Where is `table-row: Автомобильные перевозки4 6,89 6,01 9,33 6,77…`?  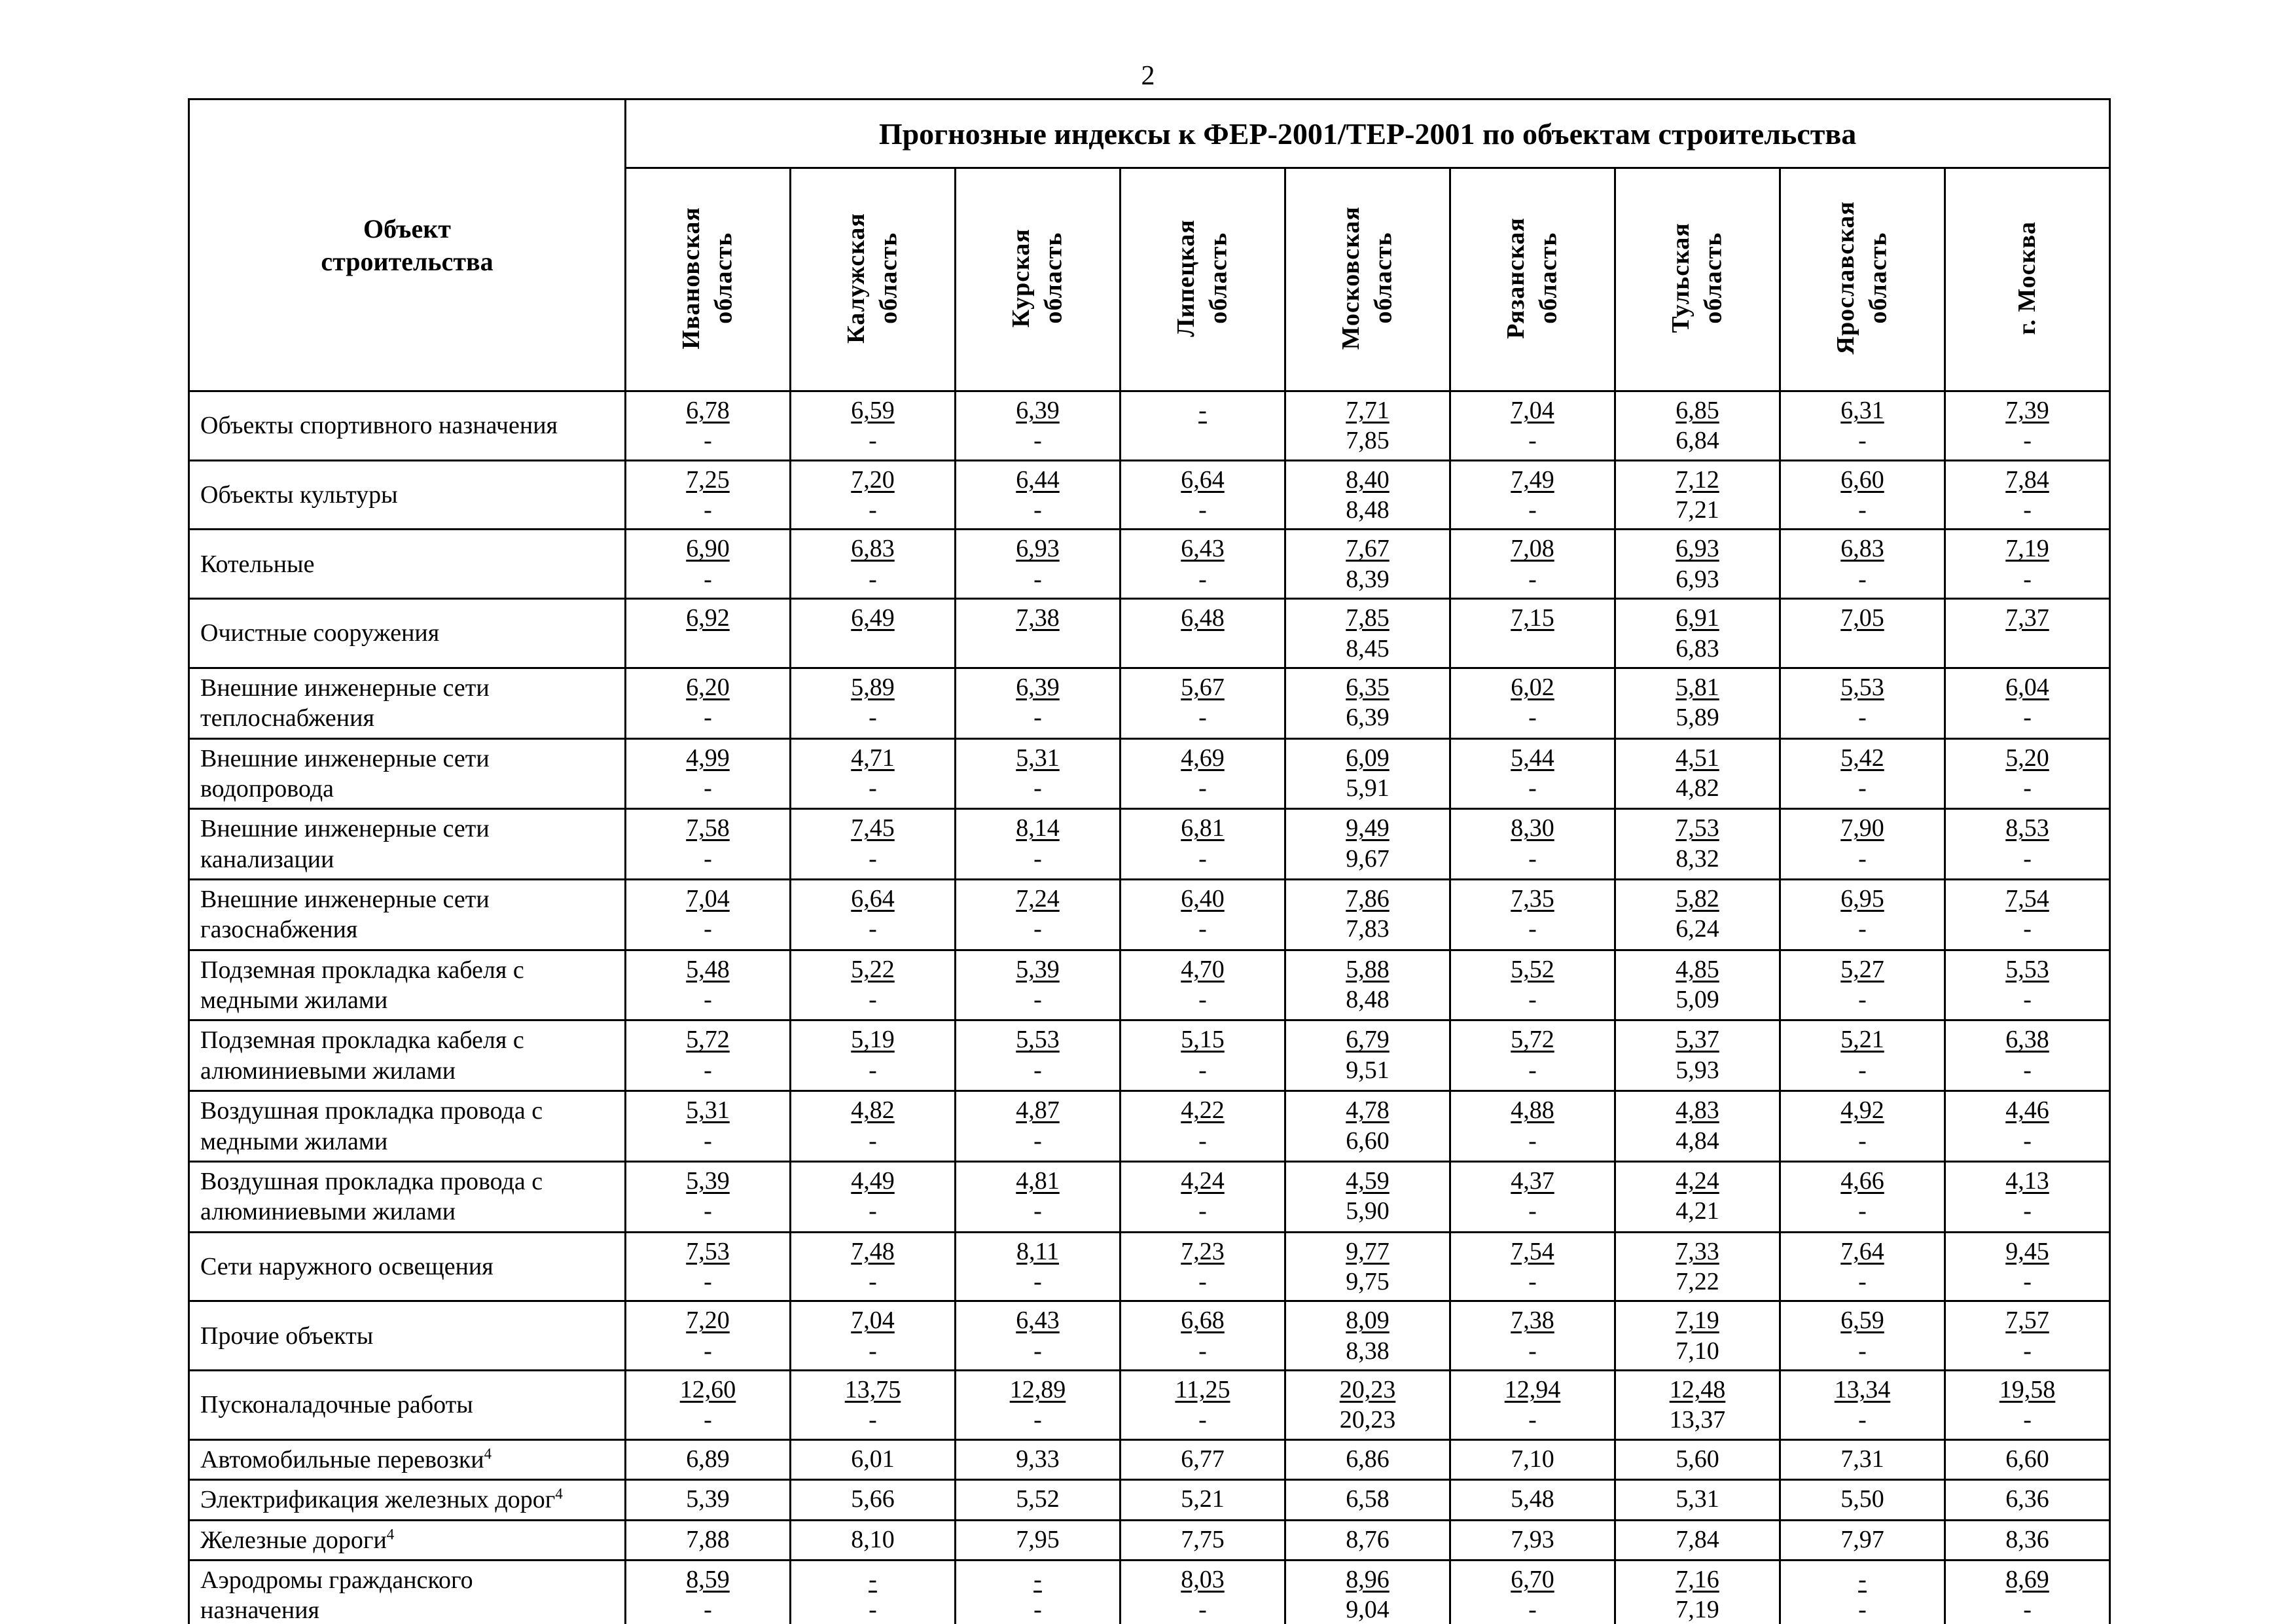 table-row: Автомобильные перевозки4 6,89 6,01 9,33 6,77… is located at coordinates (1149, 1459).